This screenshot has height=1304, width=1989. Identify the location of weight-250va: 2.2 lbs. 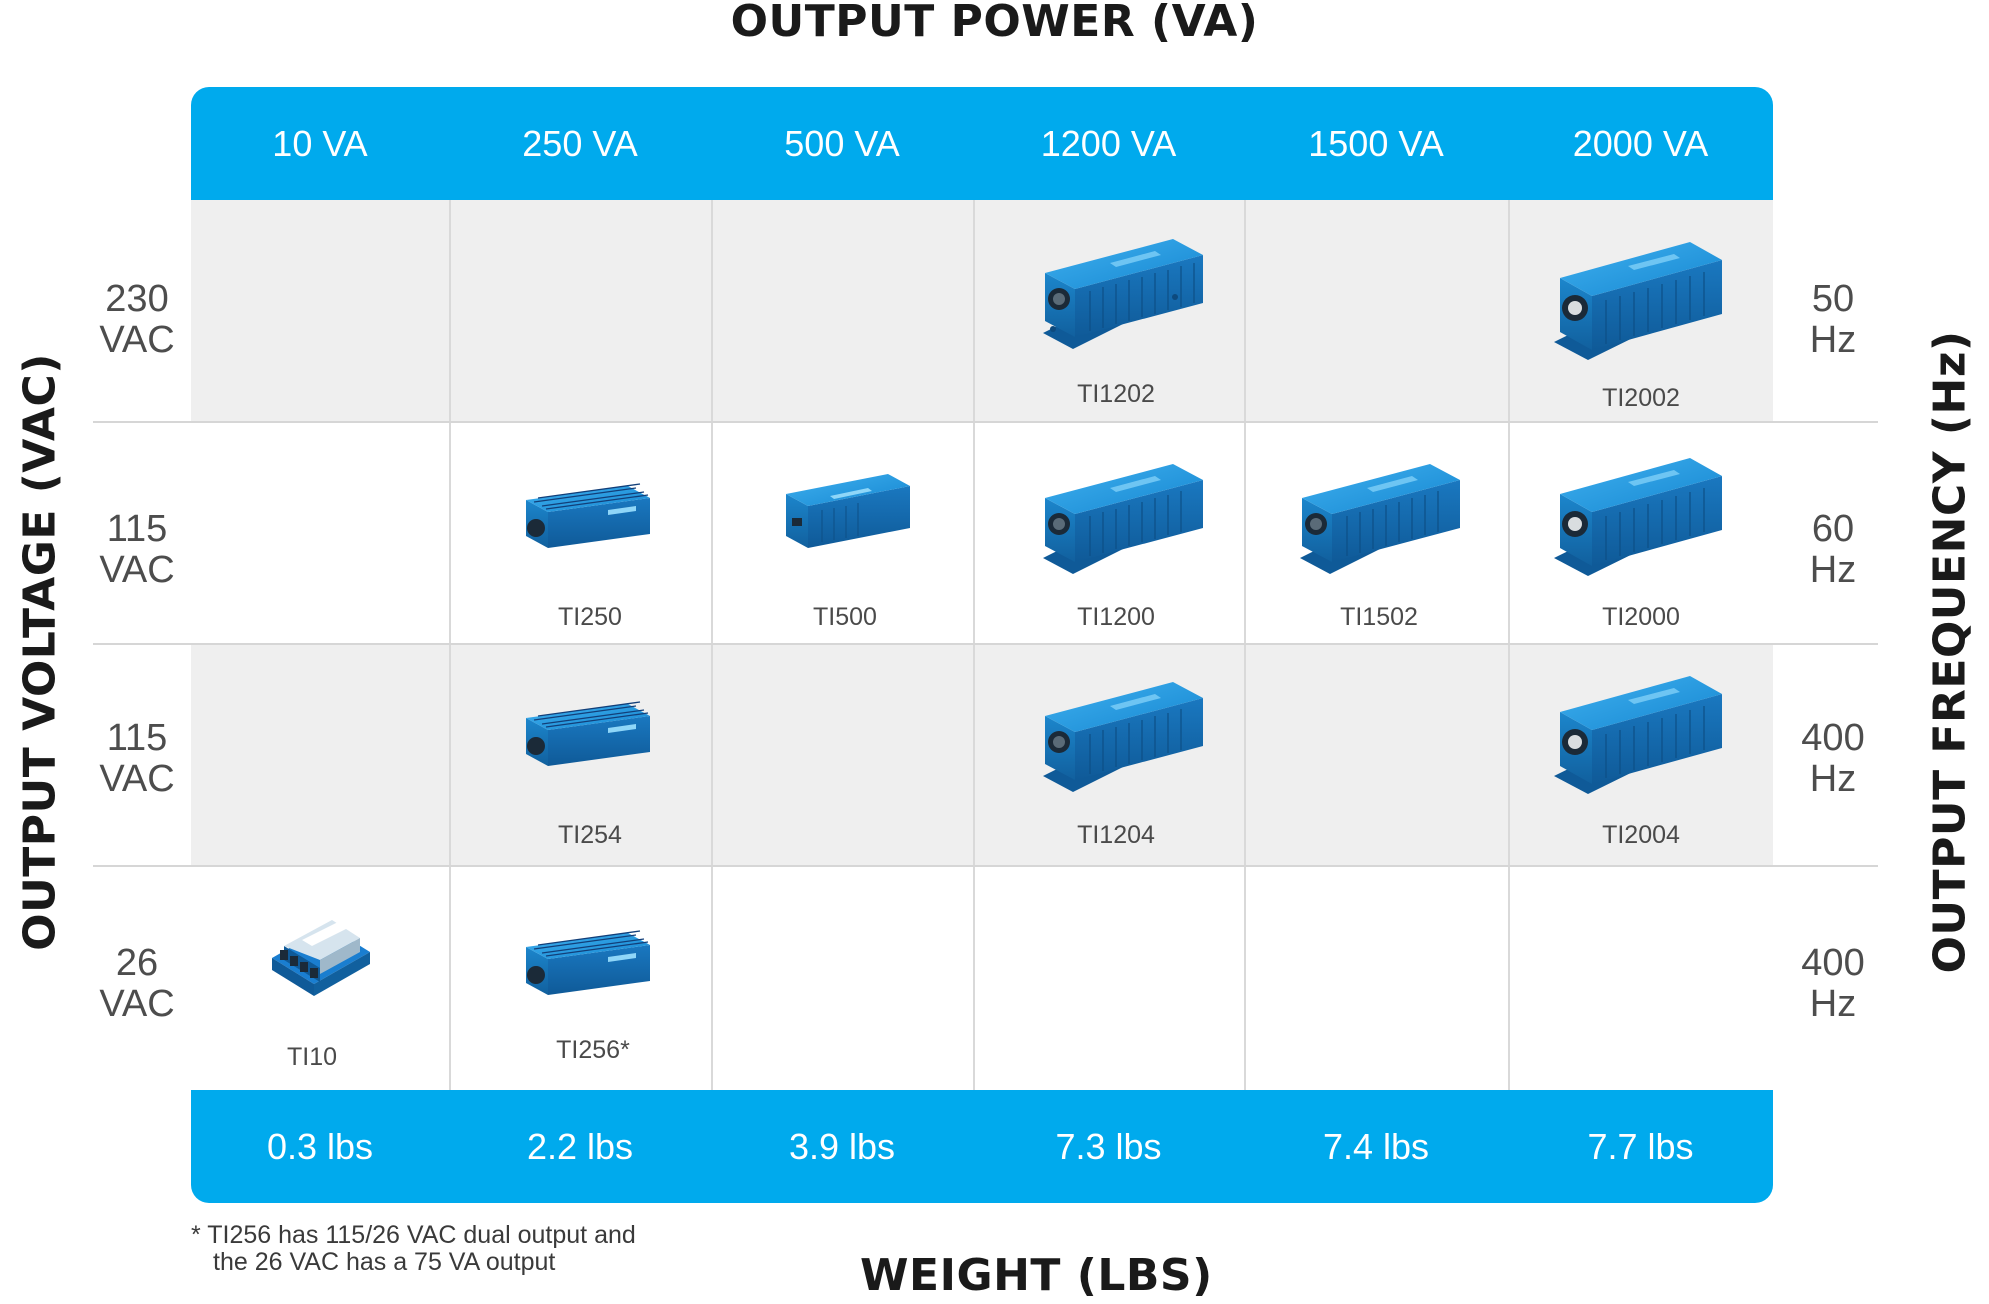
(580, 1146).